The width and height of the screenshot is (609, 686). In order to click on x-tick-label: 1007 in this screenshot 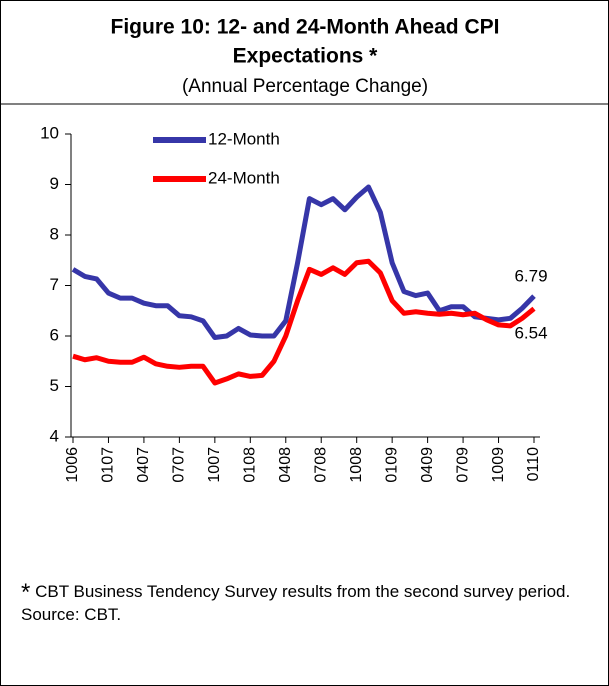, I will do `click(214, 465)`.